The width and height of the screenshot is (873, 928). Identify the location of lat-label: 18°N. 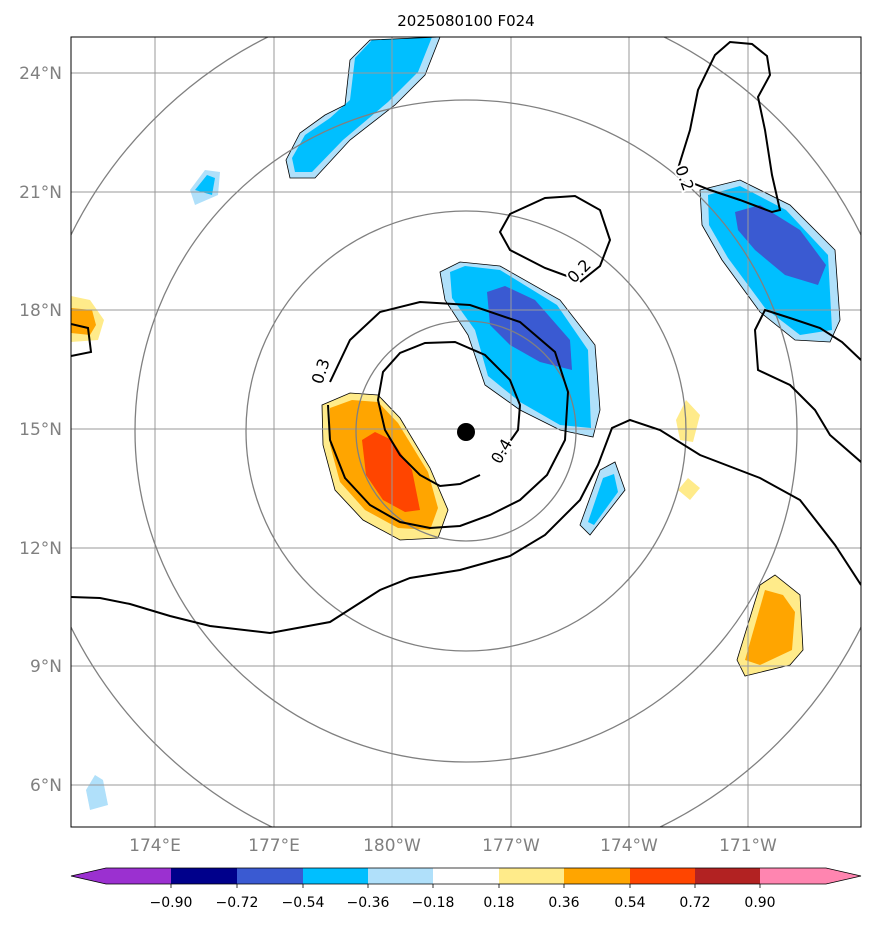
(40, 311).